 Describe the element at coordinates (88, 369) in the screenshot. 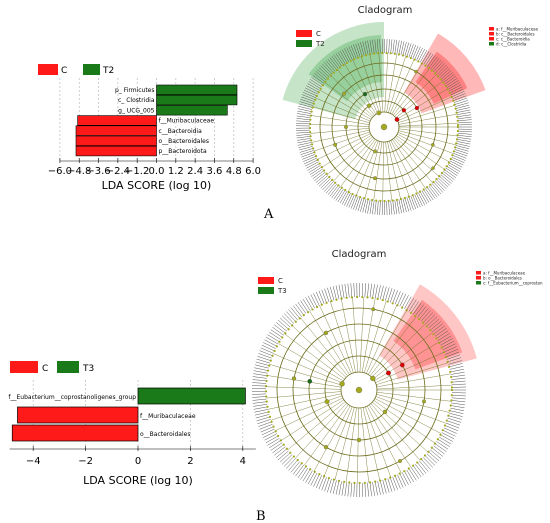

I see `legend-label-t3: T3` at that location.